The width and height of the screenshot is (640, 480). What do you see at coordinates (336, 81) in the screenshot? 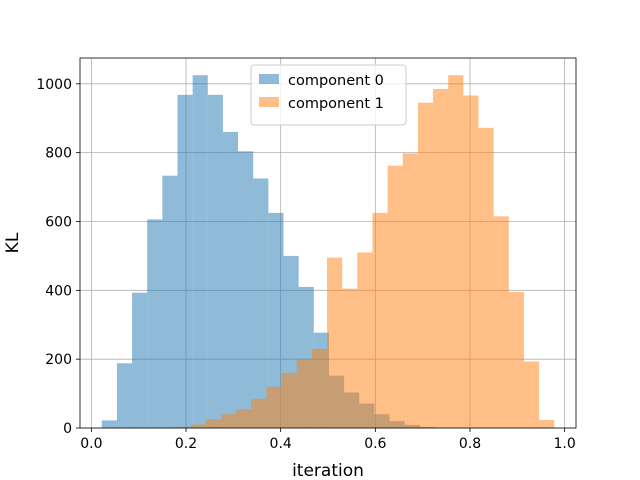
I see `legend-label-component-0: component 0` at bounding box center [336, 81].